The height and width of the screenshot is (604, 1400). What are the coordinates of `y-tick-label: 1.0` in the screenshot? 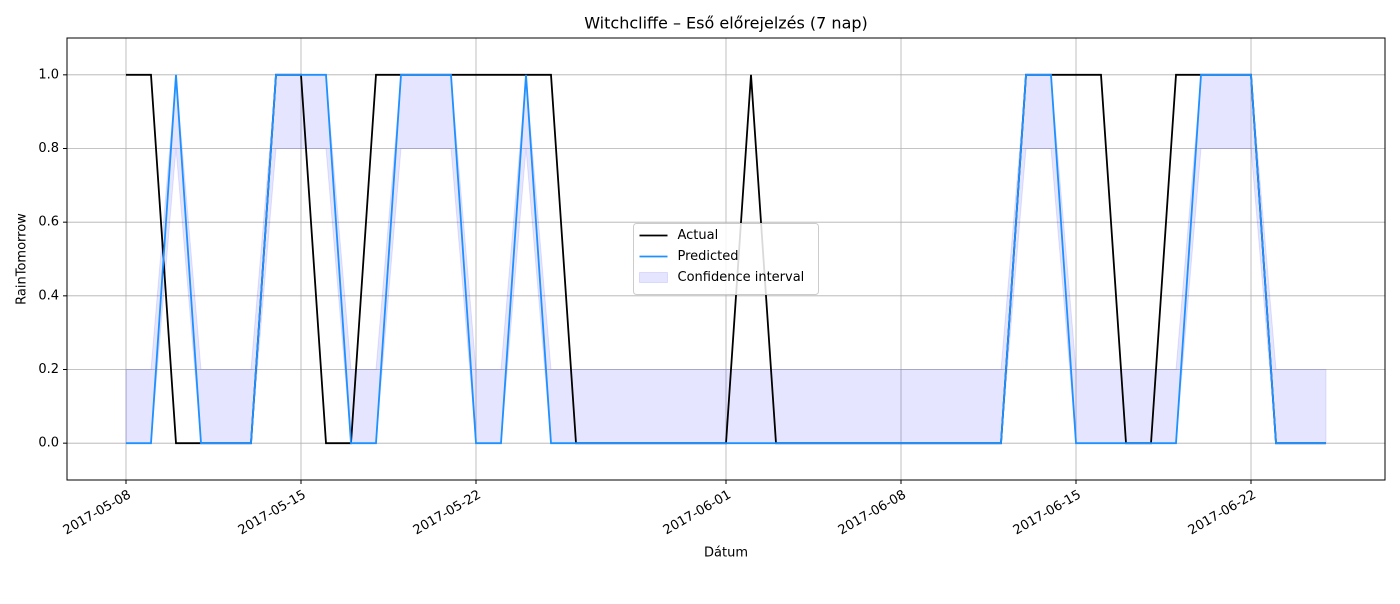 It's located at (48, 74).